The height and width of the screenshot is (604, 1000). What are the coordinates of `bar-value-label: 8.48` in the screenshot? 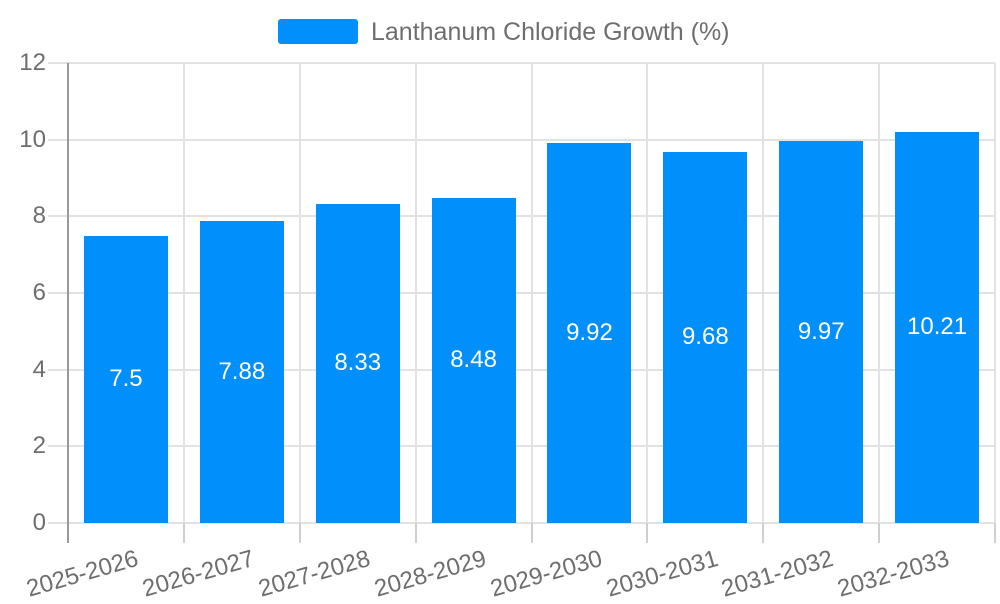 It's located at (473, 360).